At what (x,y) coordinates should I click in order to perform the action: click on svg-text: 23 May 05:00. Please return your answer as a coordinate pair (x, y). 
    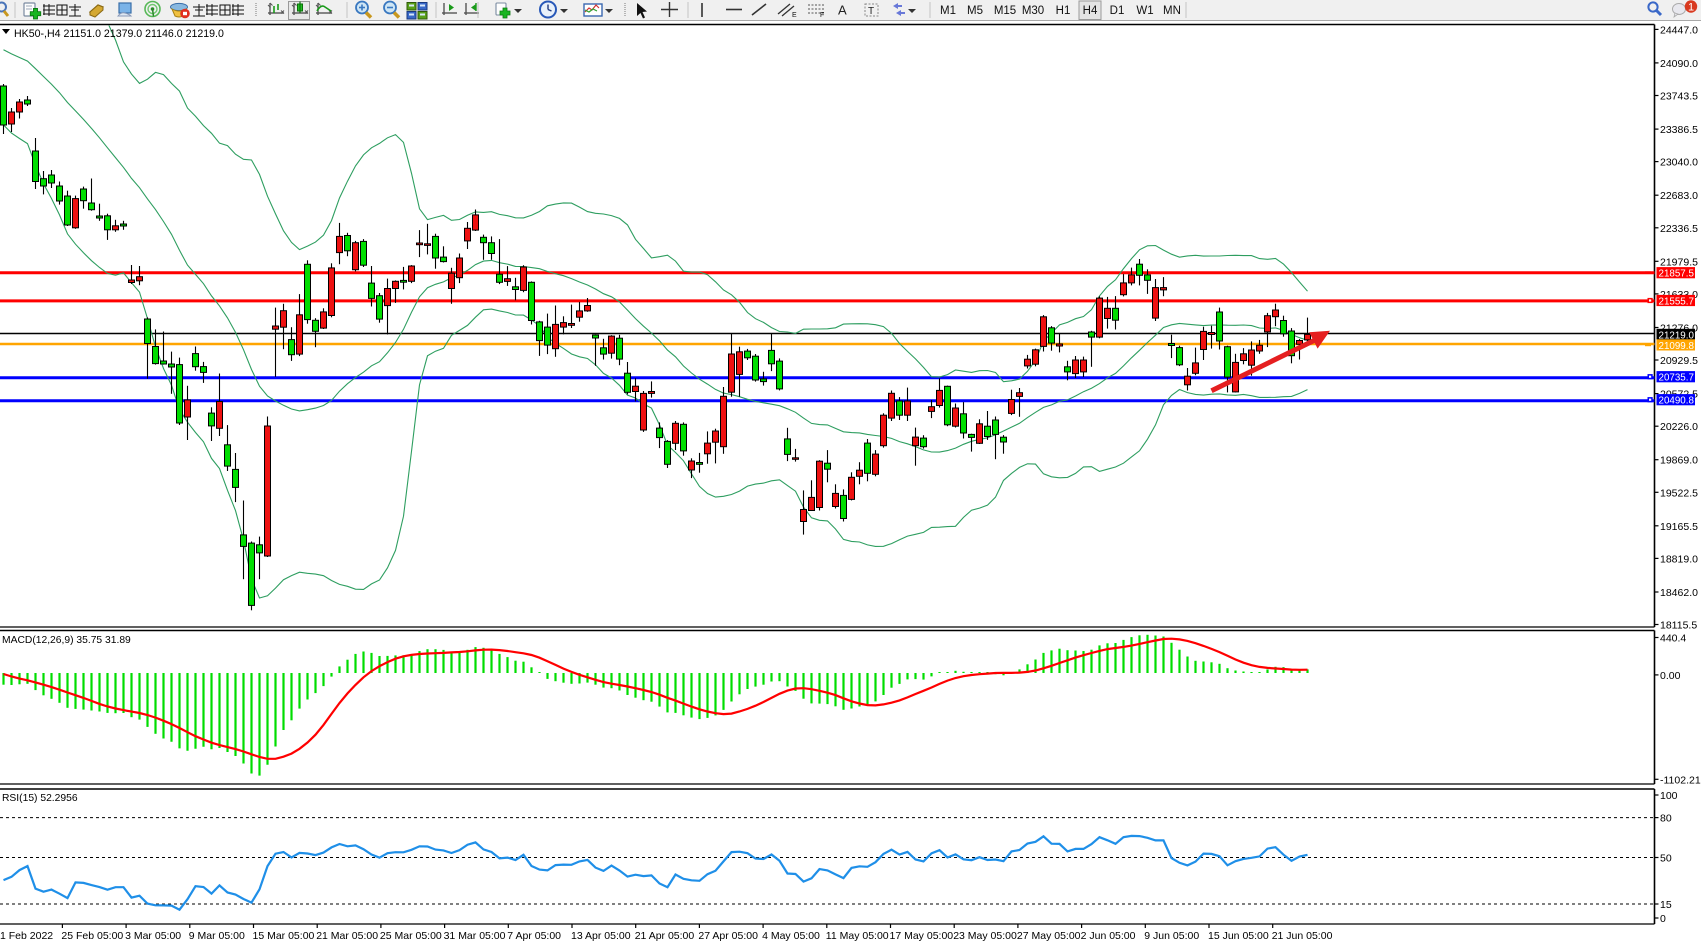
    Looking at the image, I should click on (985, 936).